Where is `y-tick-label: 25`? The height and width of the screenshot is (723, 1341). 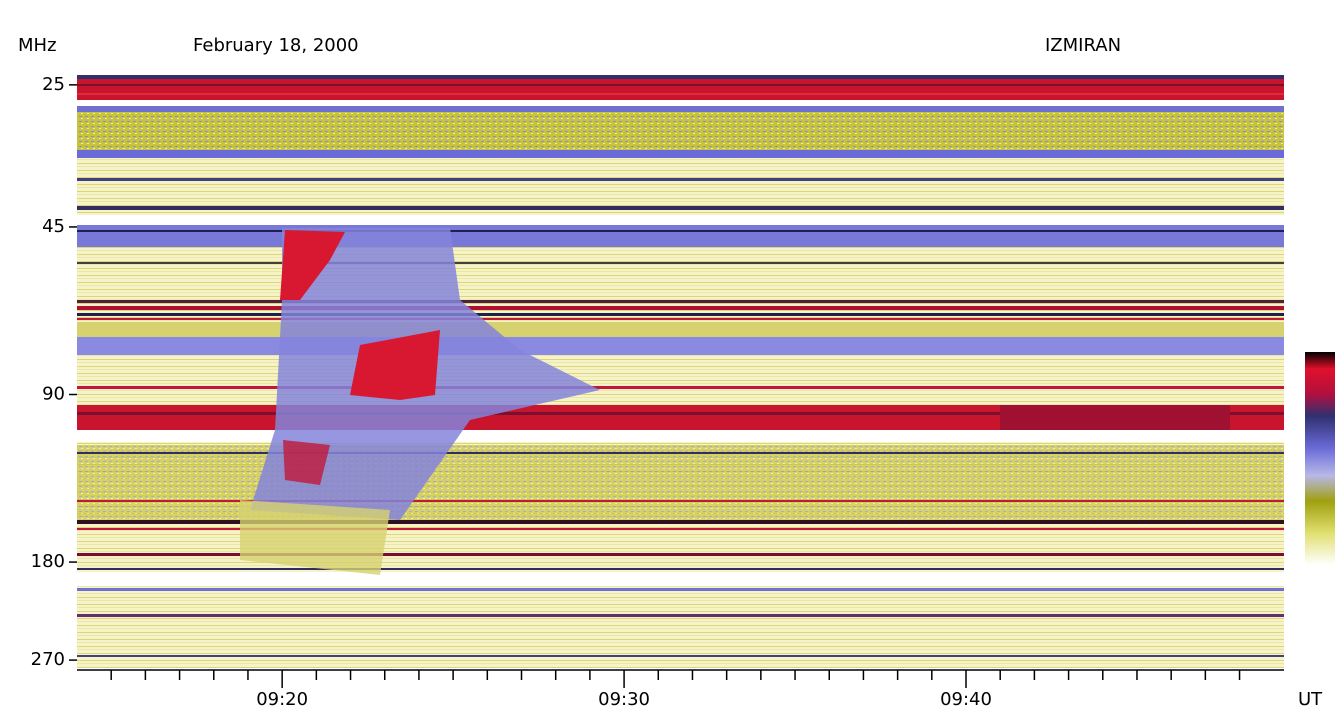 y-tick-label: 25 is located at coordinates (53, 84).